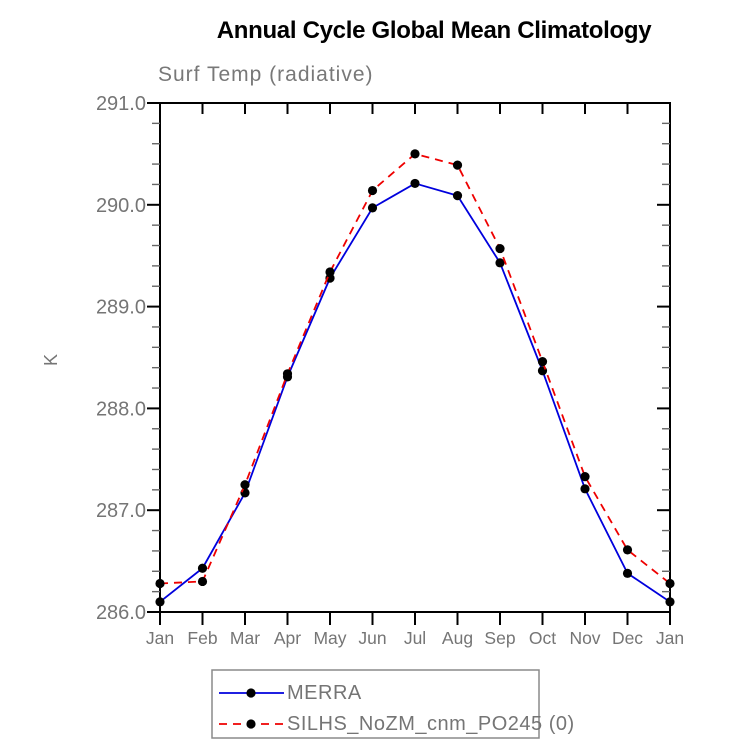 This screenshot has height=746, width=733. What do you see at coordinates (51, 360) in the screenshot?
I see `y-axis-label: K` at bounding box center [51, 360].